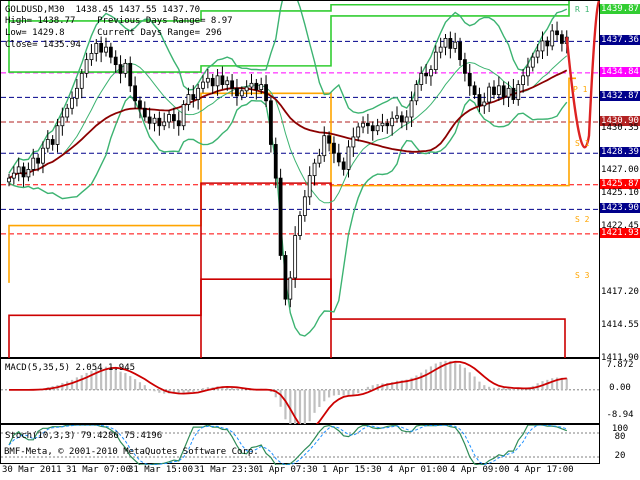  Describe the element at coordinates (620, 9) in the screenshot. I see `price-axis-label: 1439.87` at that location.